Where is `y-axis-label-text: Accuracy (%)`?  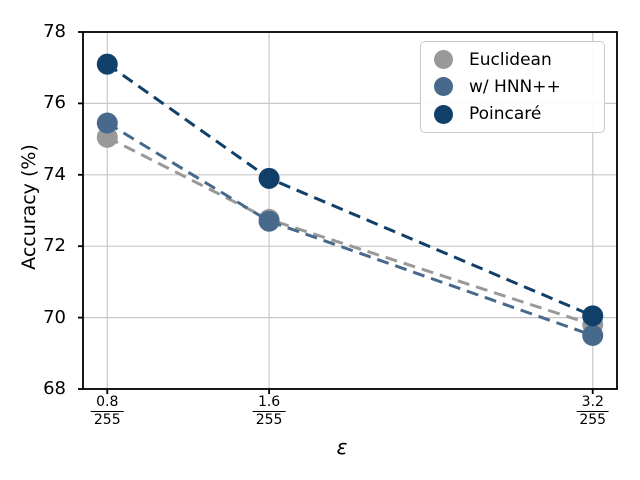 y-axis-label-text: Accuracy (%) is located at coordinates (29, 207).